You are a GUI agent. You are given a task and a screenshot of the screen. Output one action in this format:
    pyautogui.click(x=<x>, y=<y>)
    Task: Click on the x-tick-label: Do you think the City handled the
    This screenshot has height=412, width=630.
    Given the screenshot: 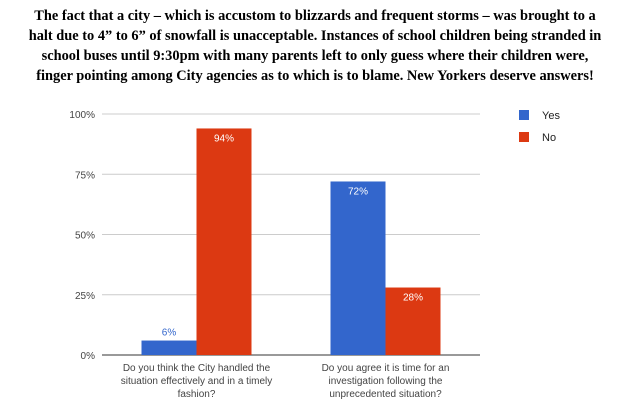 What is the action you would take?
    pyautogui.click(x=197, y=368)
    